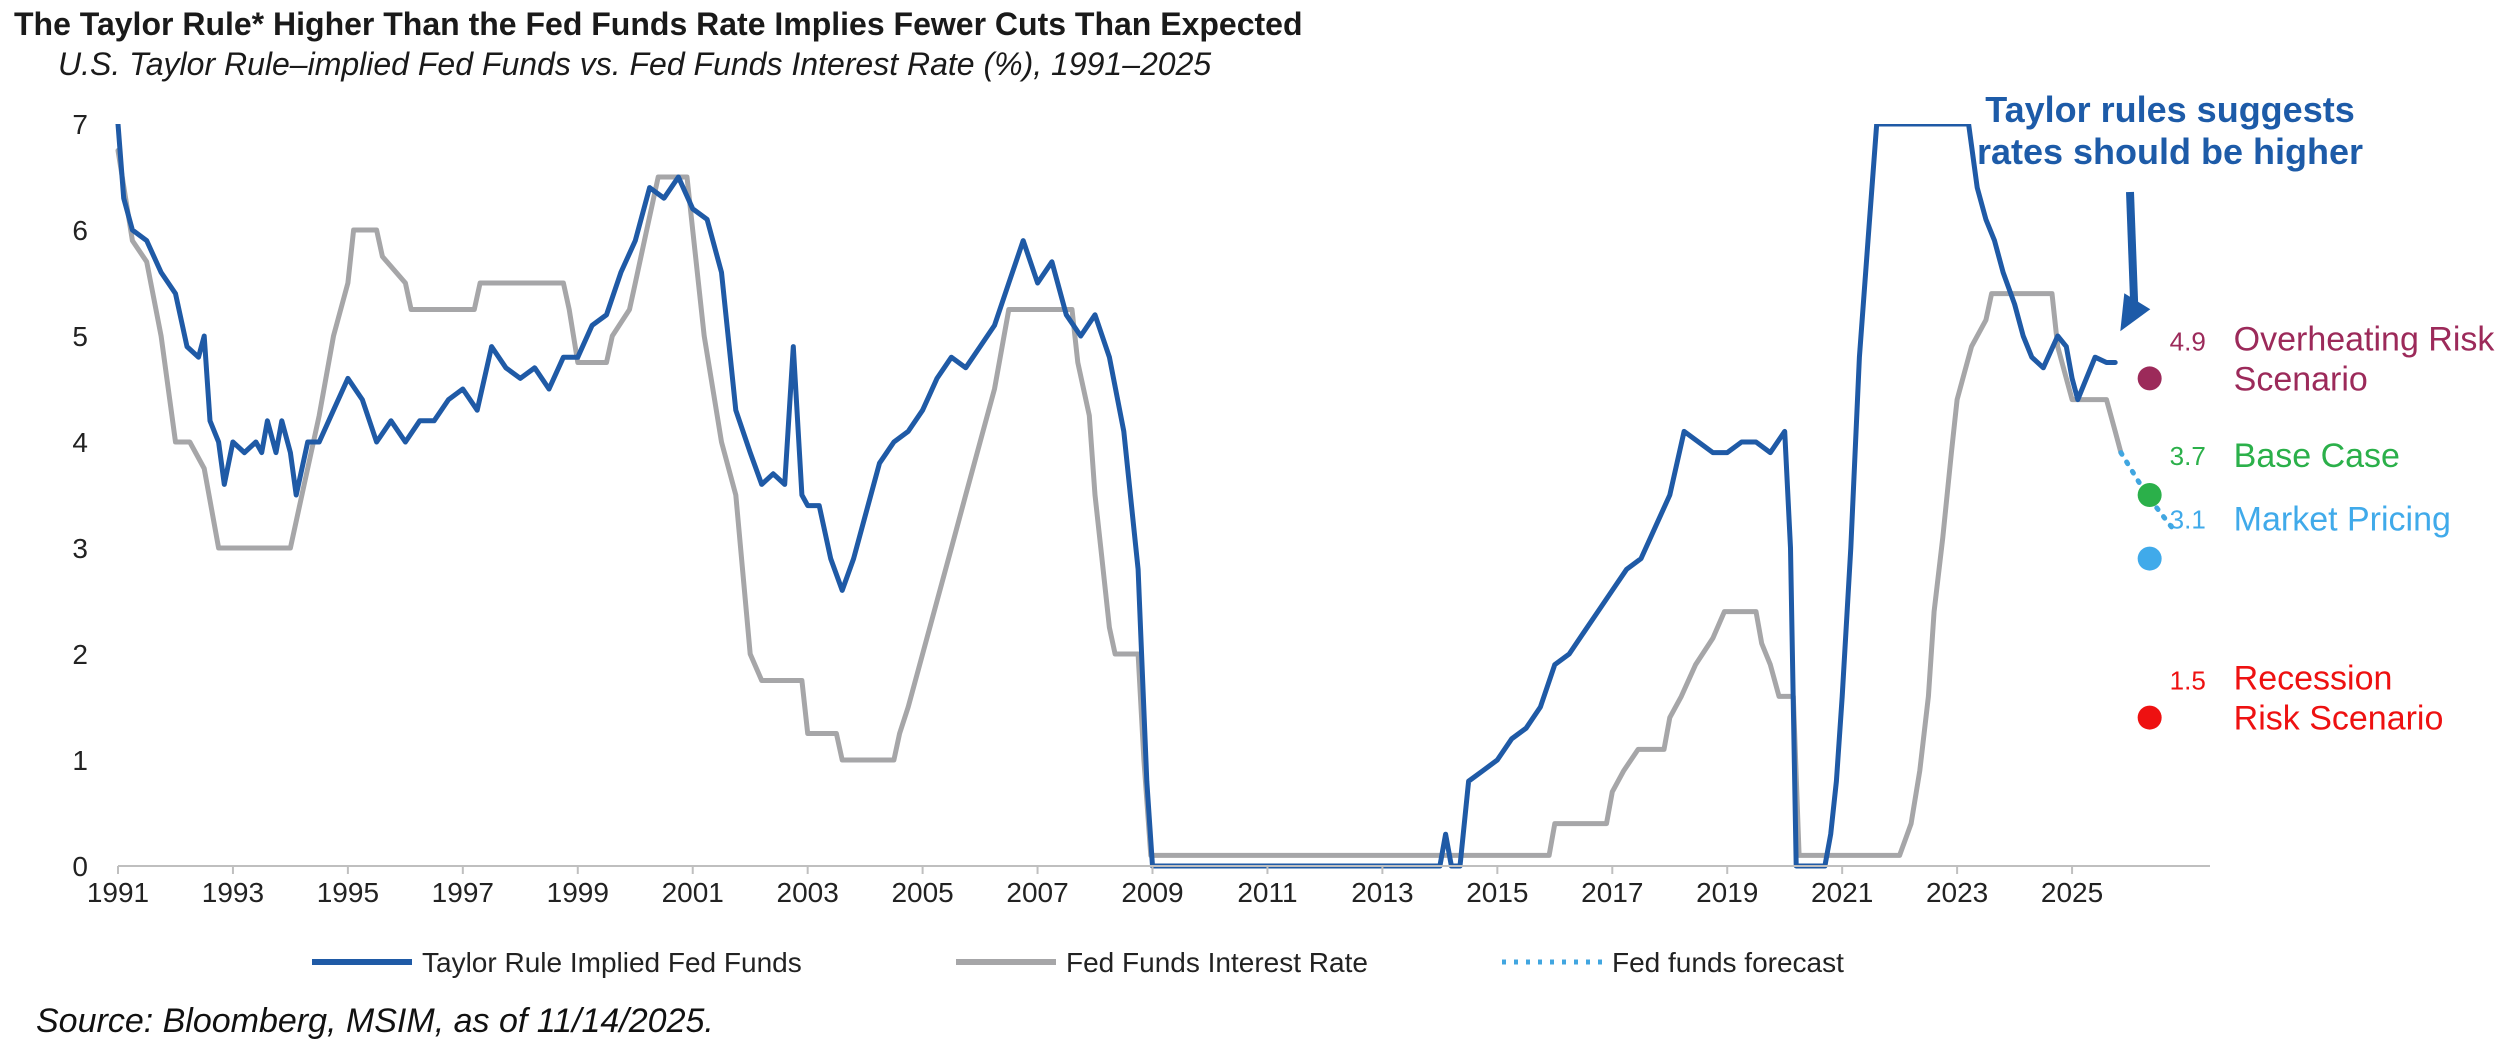  What do you see at coordinates (2342, 520) in the screenshot?
I see `scenario-name: Market Pricing` at bounding box center [2342, 520].